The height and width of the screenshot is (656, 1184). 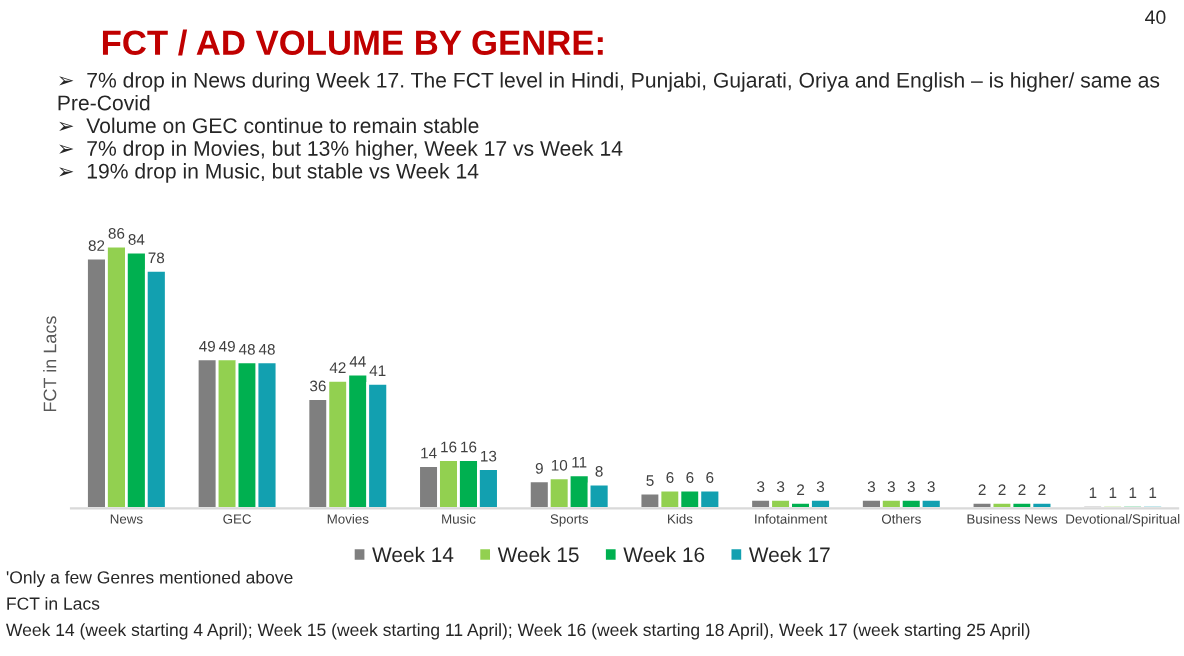 What do you see at coordinates (518, 631) in the screenshot?
I see `text: Week 14 (week starting 4 April); Week 15 (week starting 11 April); Week 16 (week starting 18 April), Week 17 (week starting 25 April)` at bounding box center [518, 631].